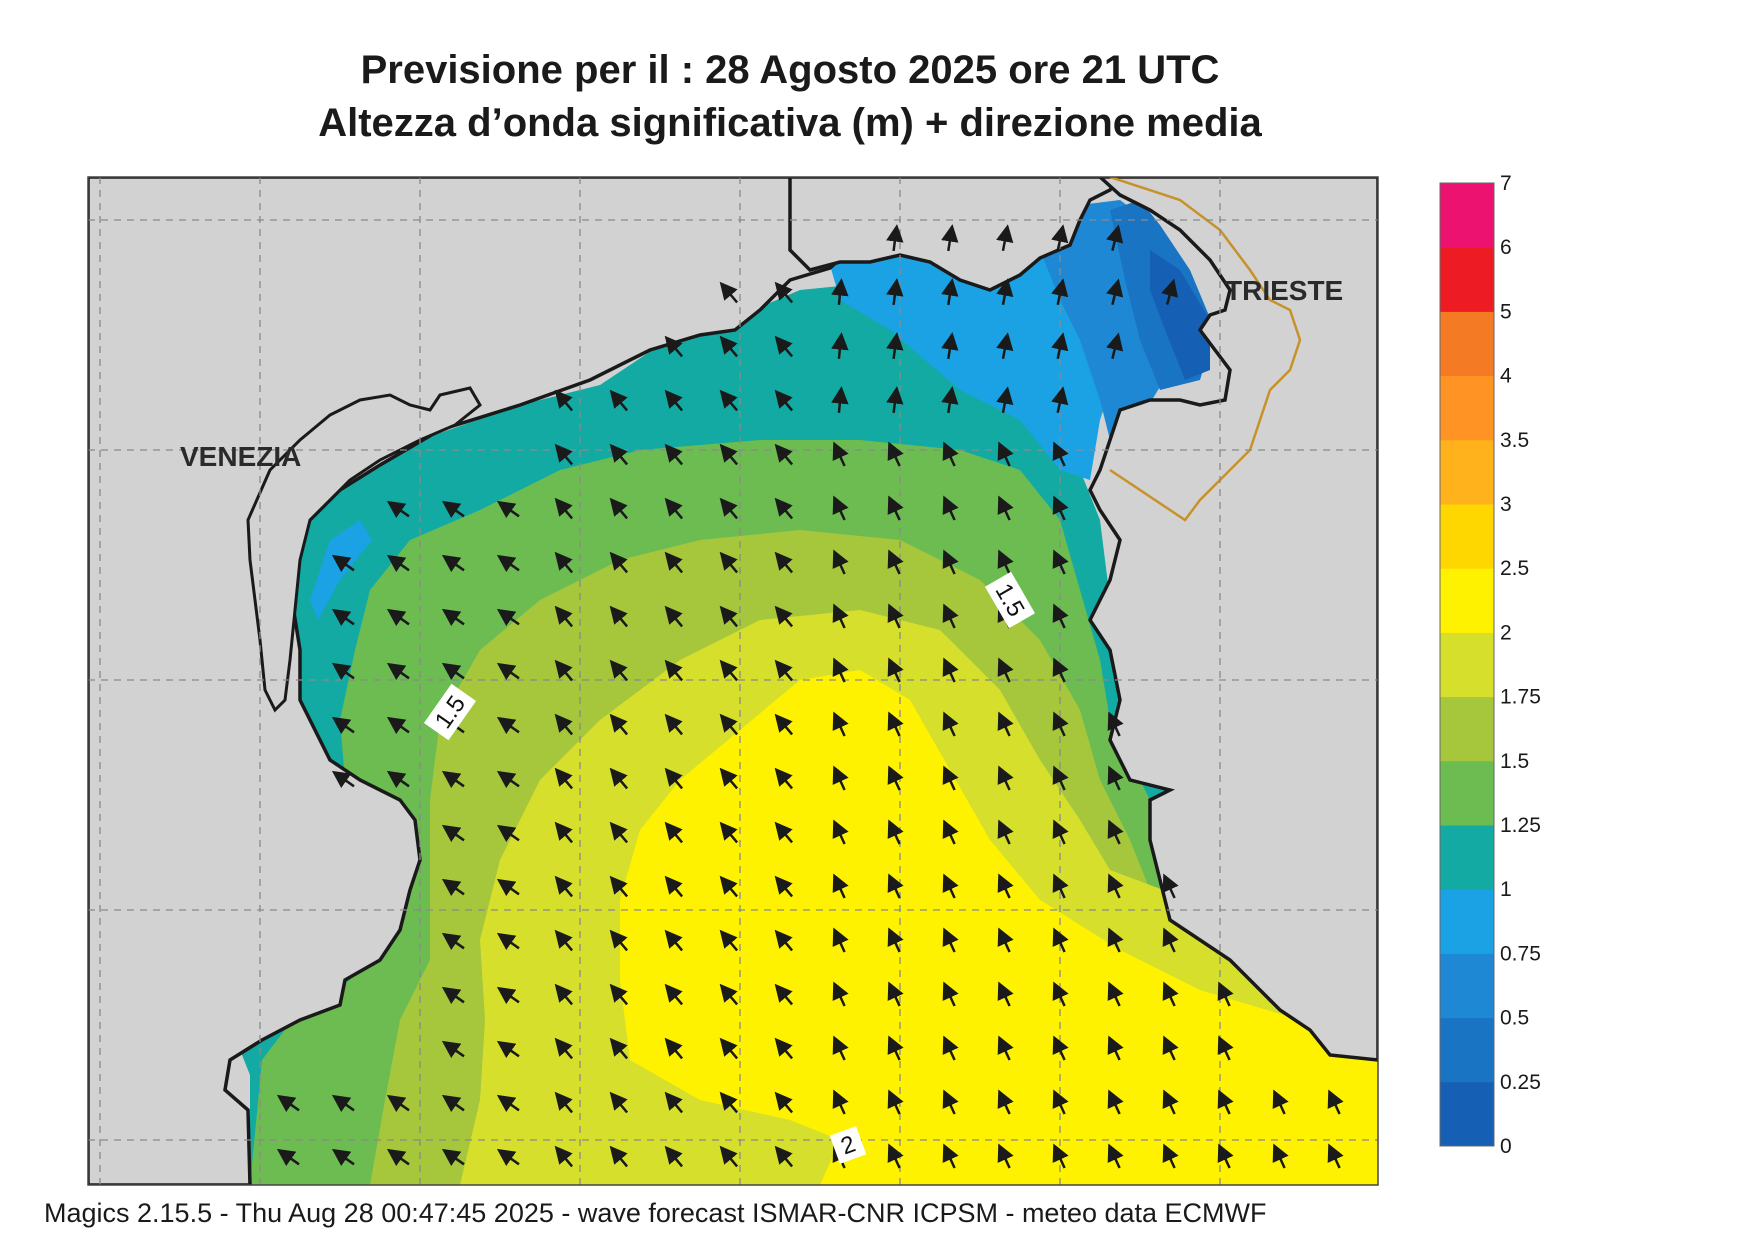 The image size is (1755, 1242). Describe the element at coordinates (1514, 1018) in the screenshot. I see `colorbar-level-label: 0.5` at that location.